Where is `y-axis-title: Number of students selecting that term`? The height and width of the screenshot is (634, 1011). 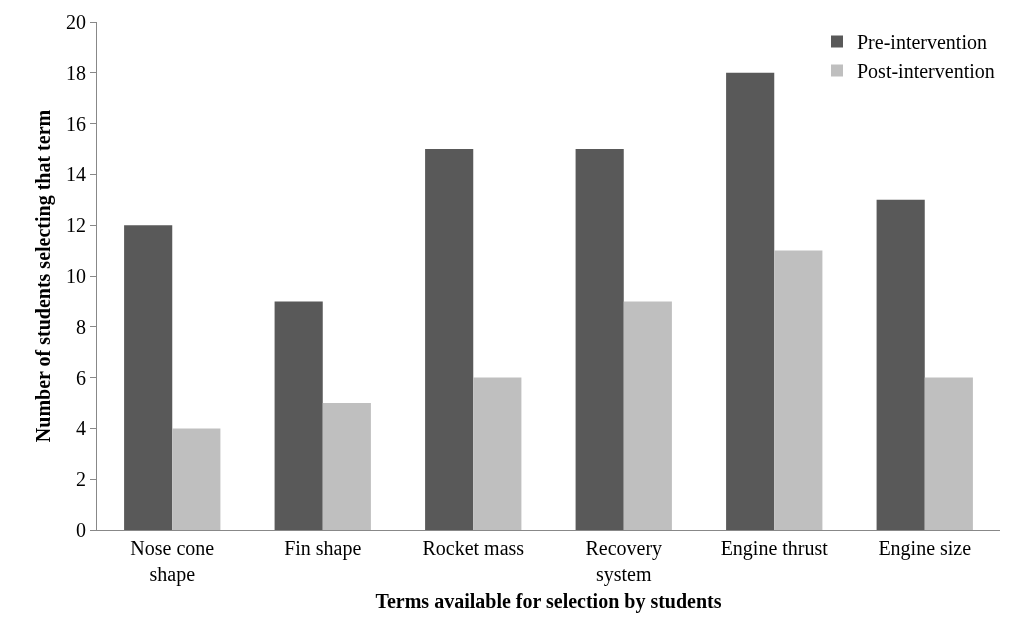
y-axis-title: Number of students selecting that term is located at coordinates (43, 276).